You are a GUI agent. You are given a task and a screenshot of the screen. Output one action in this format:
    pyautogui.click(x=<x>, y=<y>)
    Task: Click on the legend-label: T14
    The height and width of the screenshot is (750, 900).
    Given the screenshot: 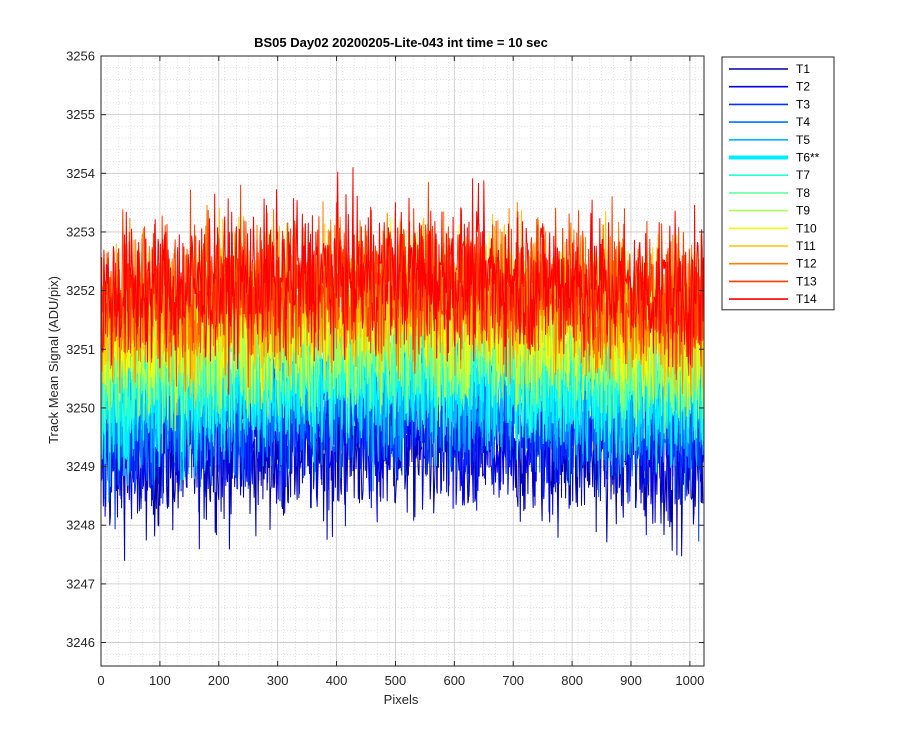 What is the action you would take?
    pyautogui.click(x=806, y=299)
    